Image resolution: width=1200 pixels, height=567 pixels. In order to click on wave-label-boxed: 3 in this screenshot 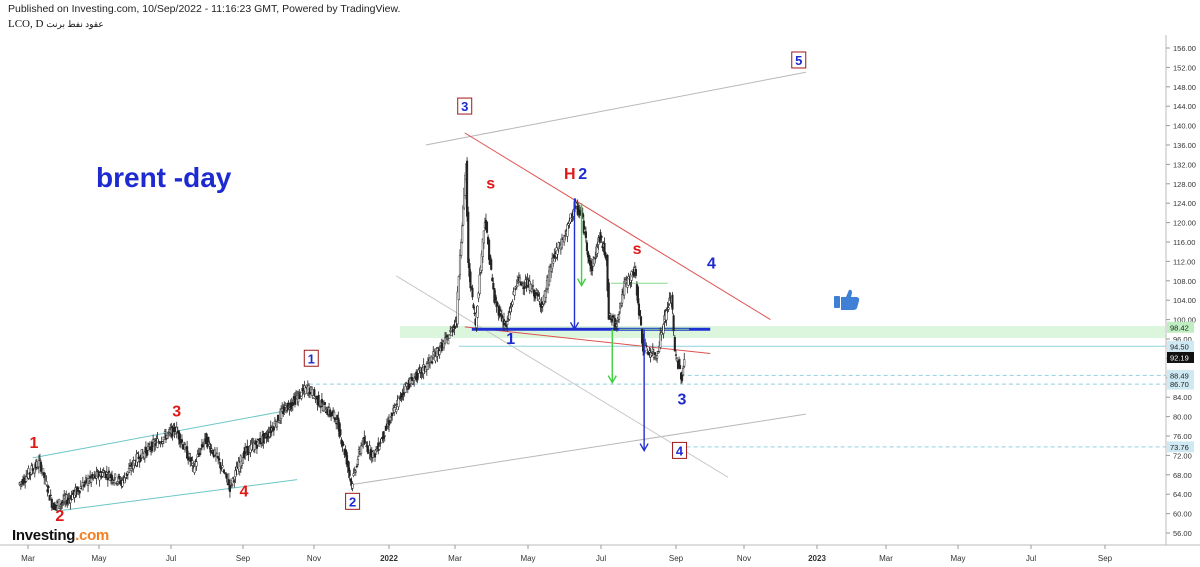, I will do `click(464, 106)`.